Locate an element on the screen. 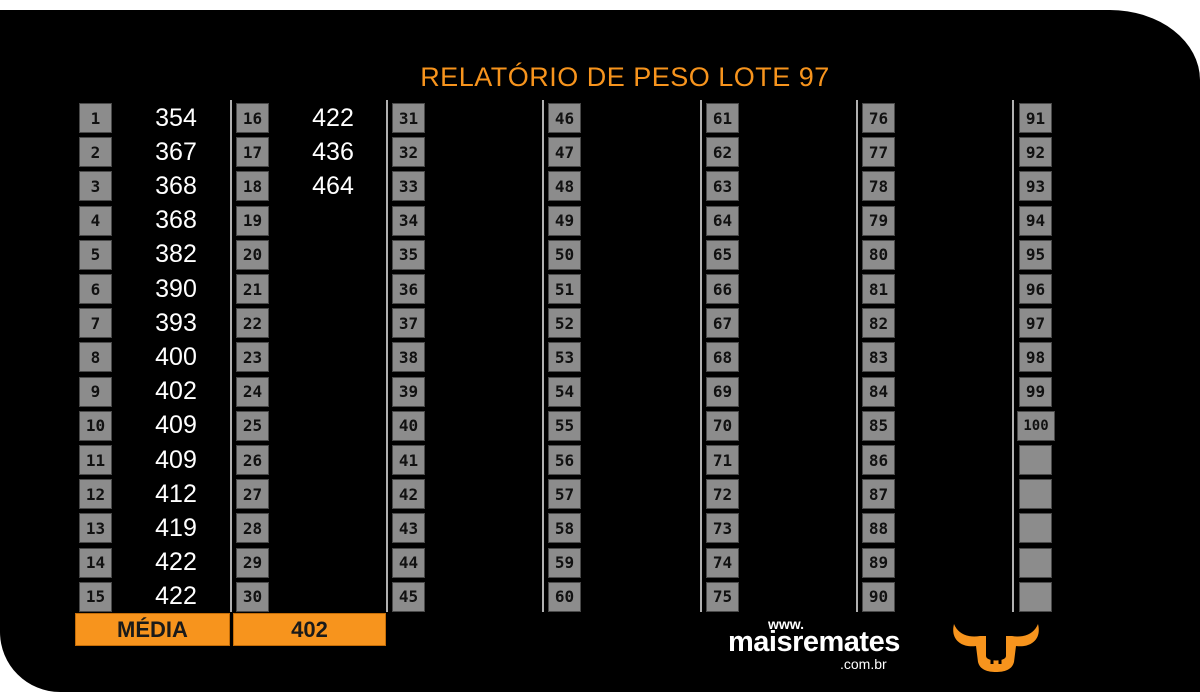 Image resolution: width=1200 pixels, height=700 pixels. index-cell: 50 is located at coordinates (564, 254).